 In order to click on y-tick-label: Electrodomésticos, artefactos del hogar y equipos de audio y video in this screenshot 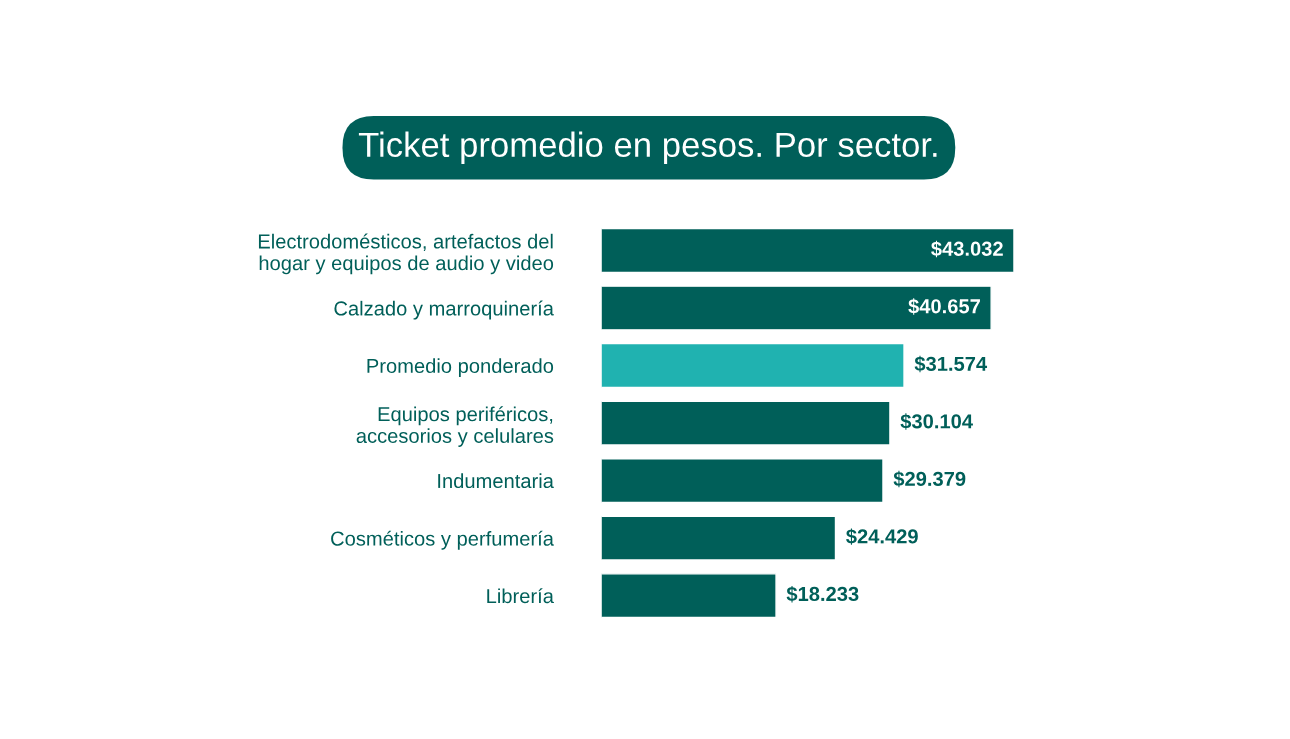, I will do `click(406, 254)`.